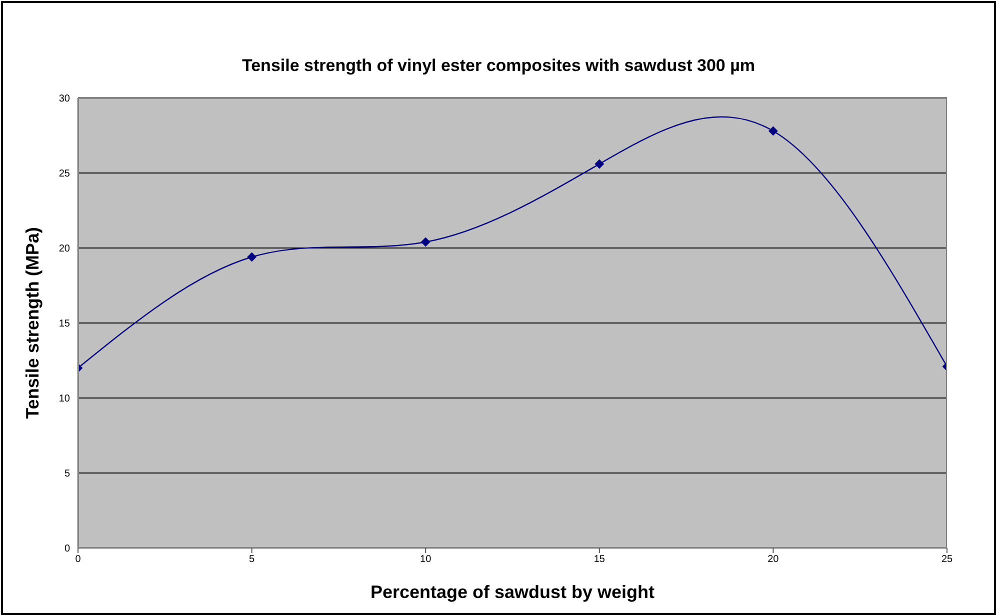 This screenshot has width=997, height=616. Describe the element at coordinates (33, 323) in the screenshot. I see `y-axis-title: Tensile strength (MPa)` at that location.